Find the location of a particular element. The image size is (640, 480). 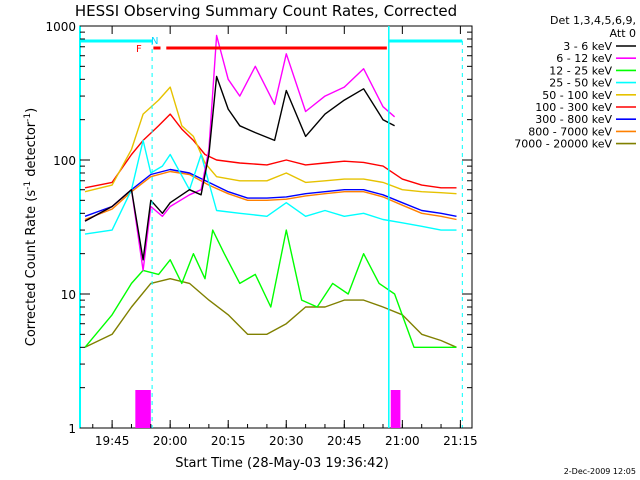

saa-flag-left is located at coordinates (143, 409).